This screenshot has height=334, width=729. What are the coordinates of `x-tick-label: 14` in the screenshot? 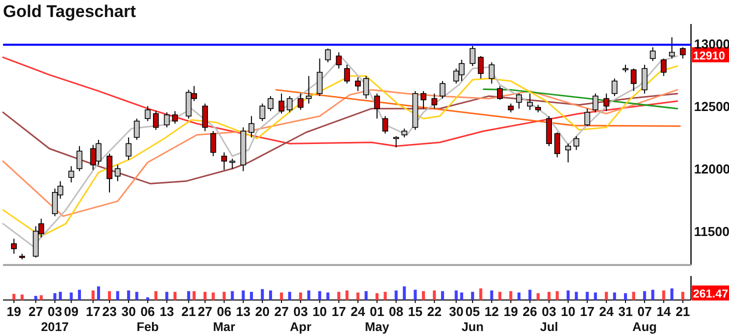 It's located at (664, 311).